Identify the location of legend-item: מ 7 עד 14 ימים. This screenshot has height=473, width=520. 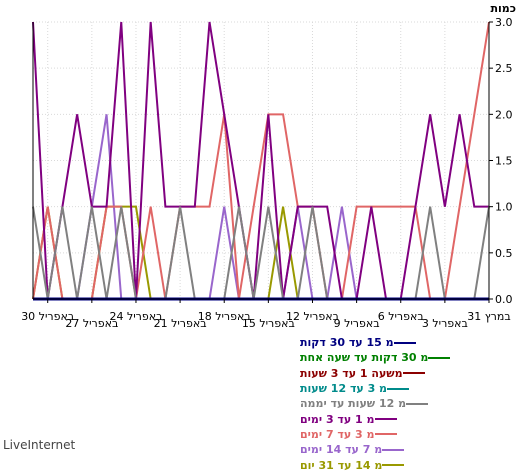
(406, 449).